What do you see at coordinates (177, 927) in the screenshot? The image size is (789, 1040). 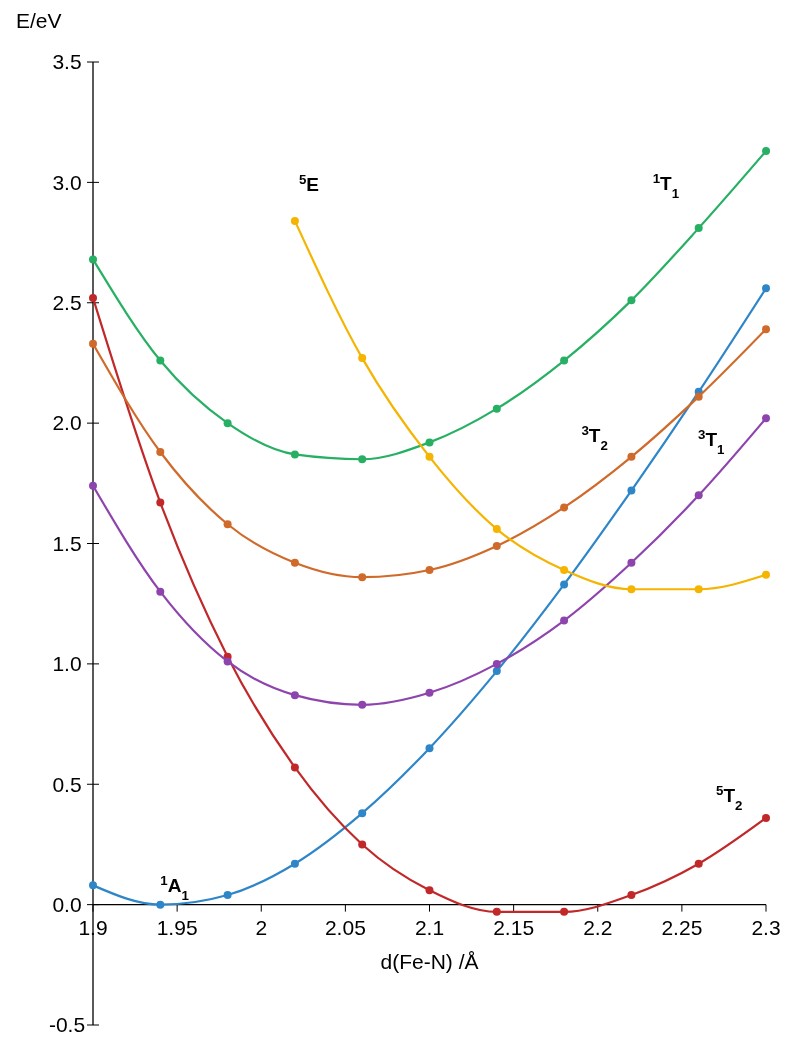 I see `x-tick-label: 1.95` at bounding box center [177, 927].